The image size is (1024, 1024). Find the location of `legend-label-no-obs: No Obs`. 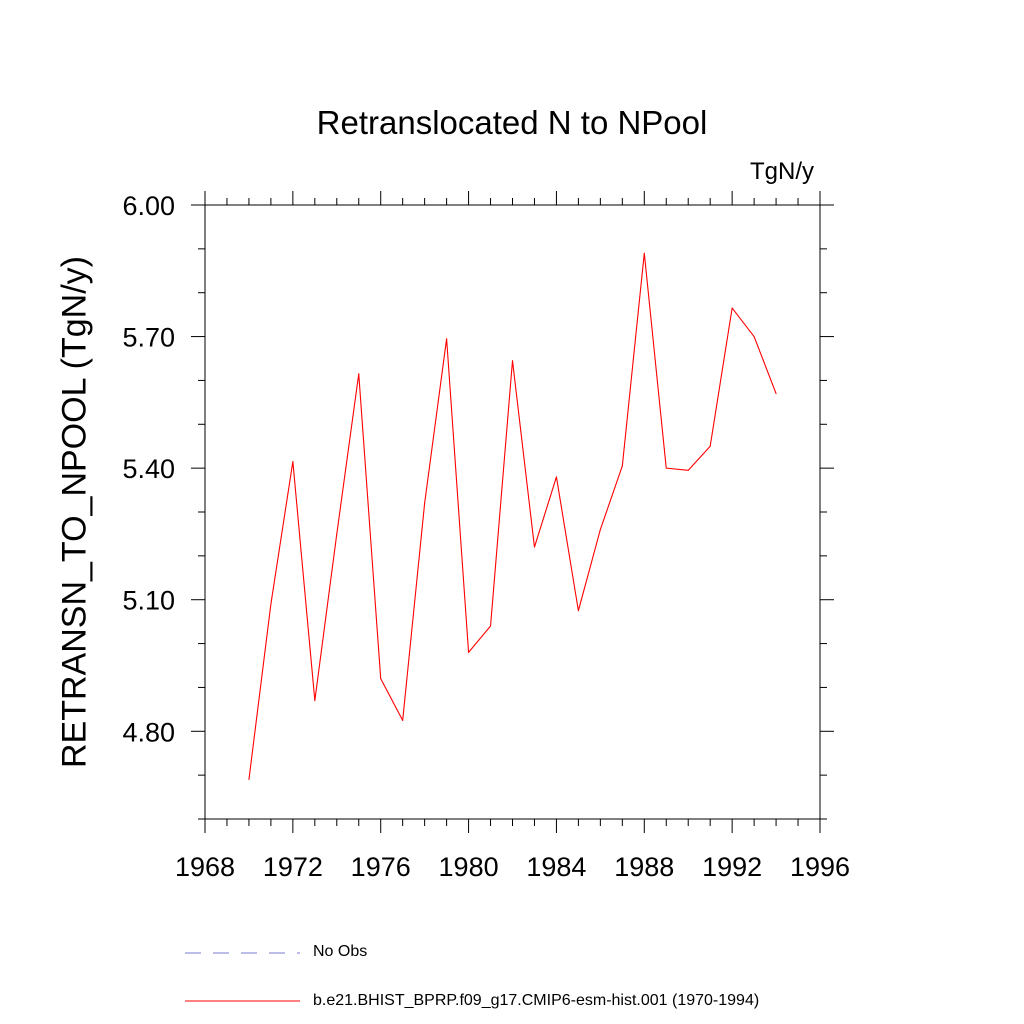

legend-label-no-obs: No Obs is located at coordinates (340, 951).